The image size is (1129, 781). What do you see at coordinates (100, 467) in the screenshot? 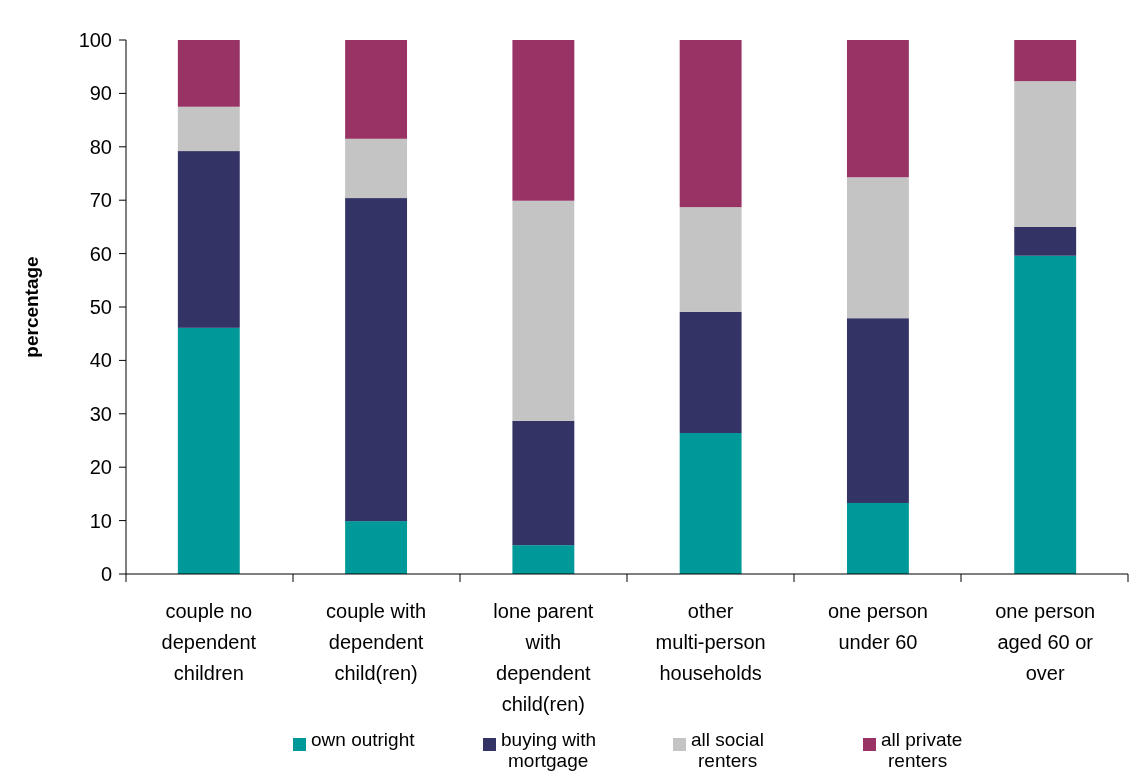
I see `y-tick-label: 20` at bounding box center [100, 467].